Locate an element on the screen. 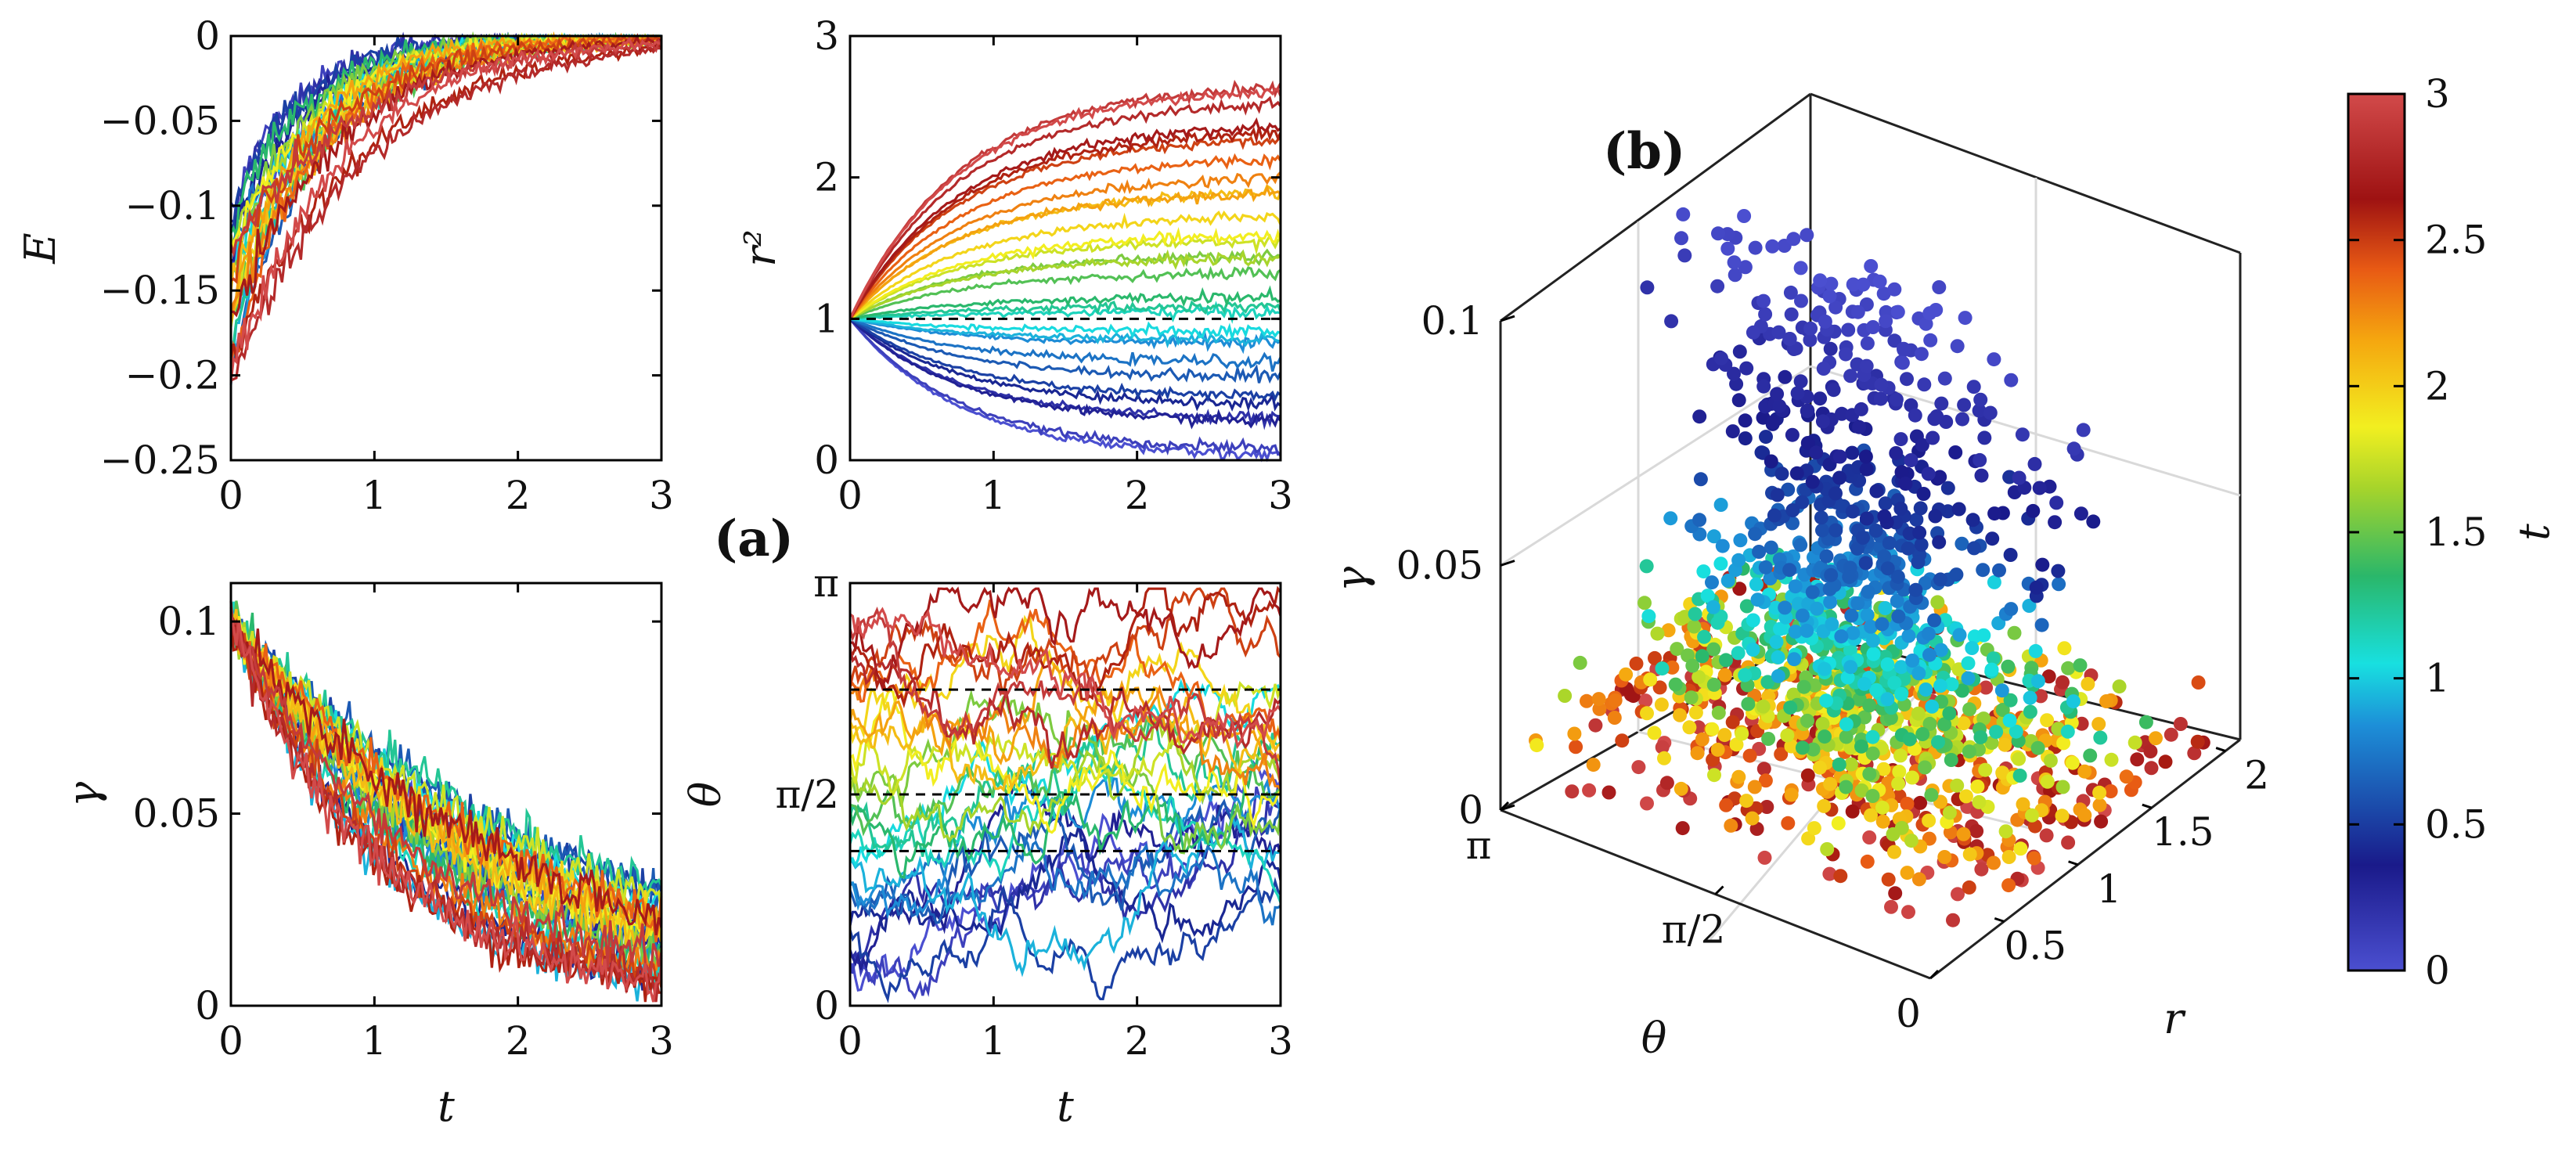  theta-series-group is located at coordinates (1065, 794).